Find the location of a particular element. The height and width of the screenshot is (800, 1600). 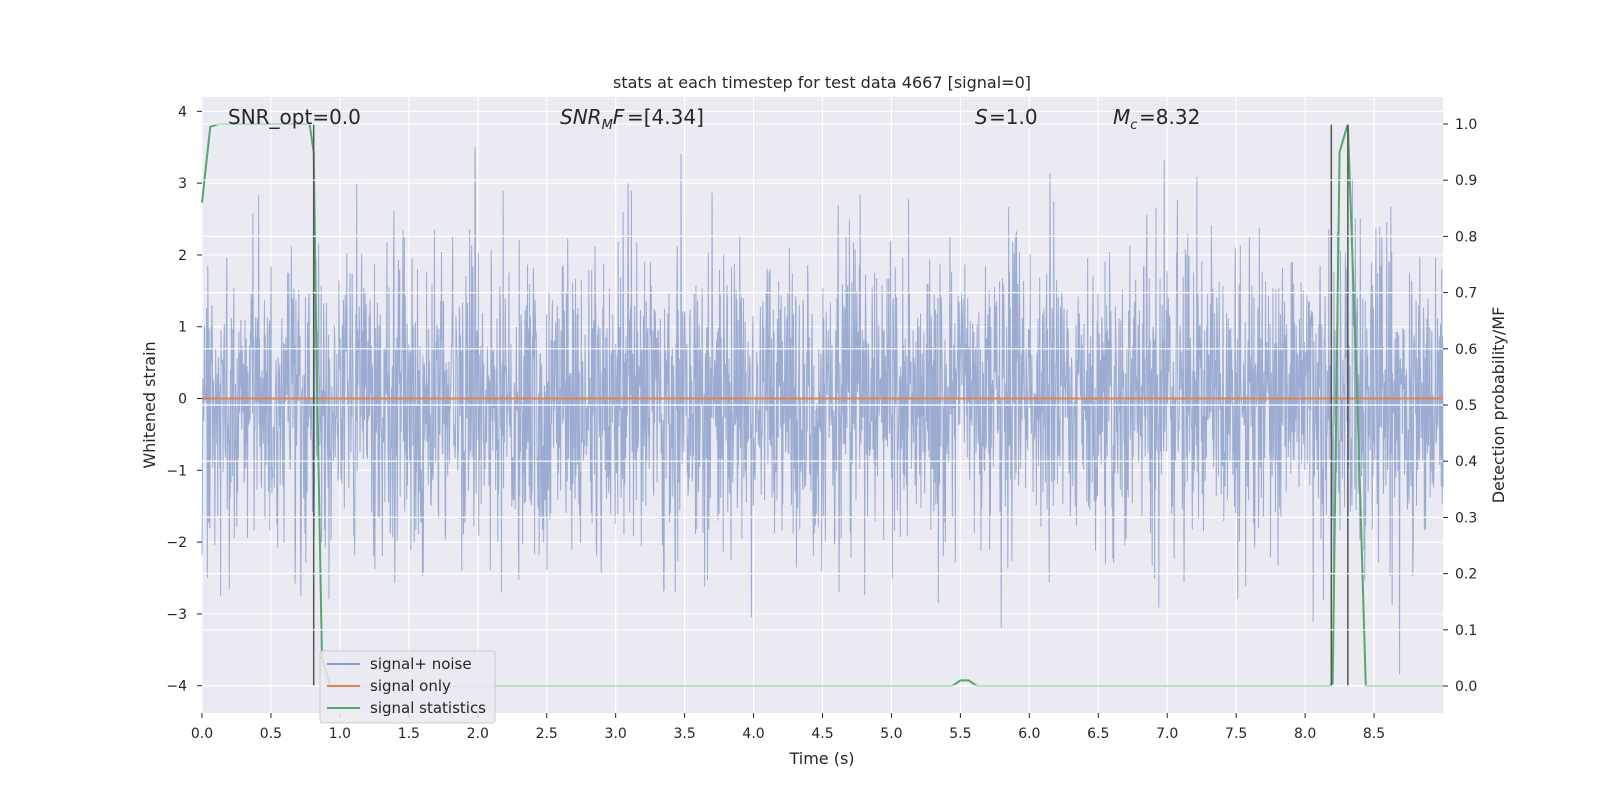

x-tick-label: 2.0 is located at coordinates (478, 734).